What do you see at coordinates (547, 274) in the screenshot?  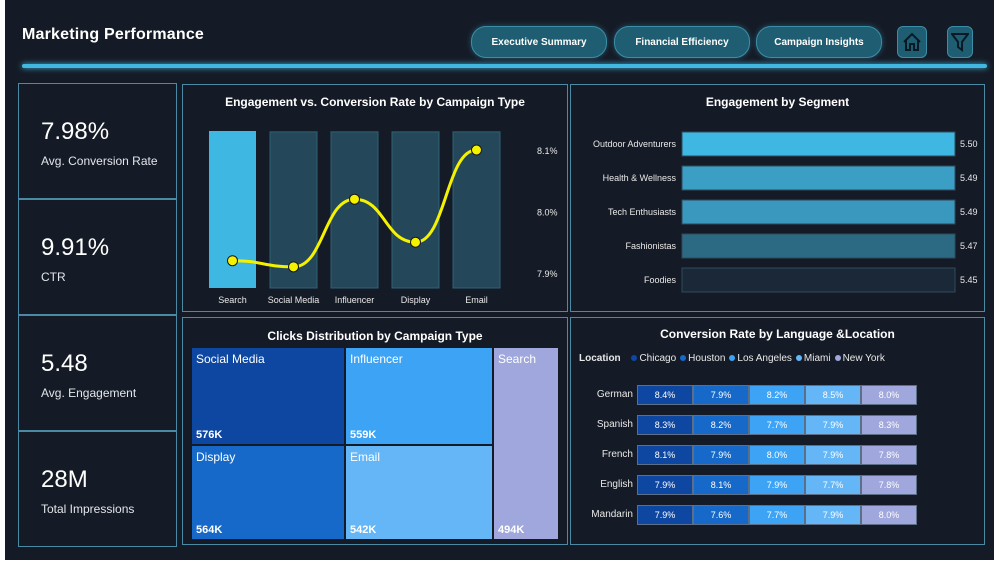 I see `y2-tick-label: 7.9%` at bounding box center [547, 274].